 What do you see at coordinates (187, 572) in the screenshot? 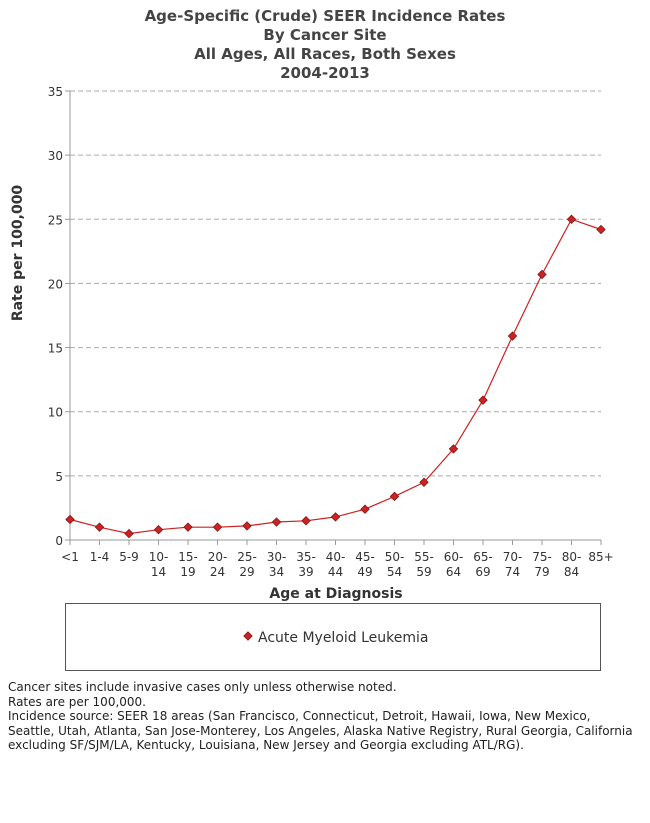
I see `x-tick-label-4-line-2: 19` at bounding box center [187, 572].